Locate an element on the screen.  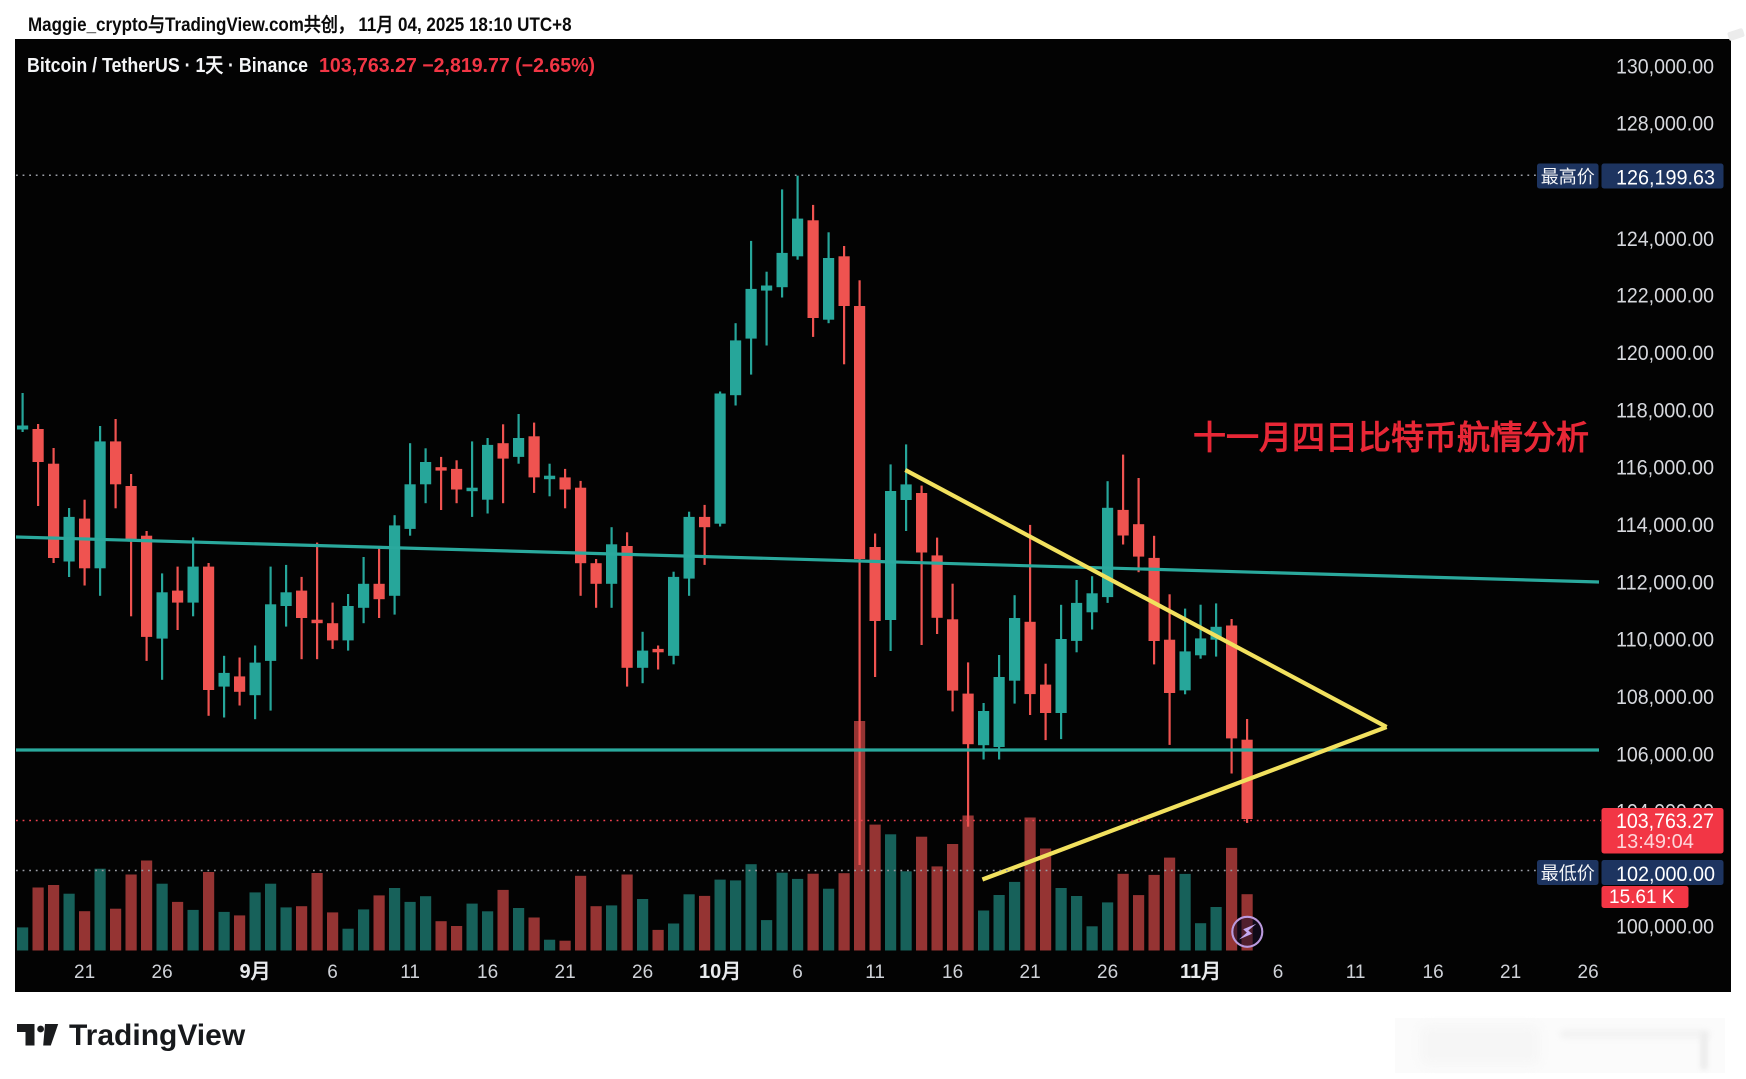
svg-text: 11月 is located at coordinates (1200, 972).